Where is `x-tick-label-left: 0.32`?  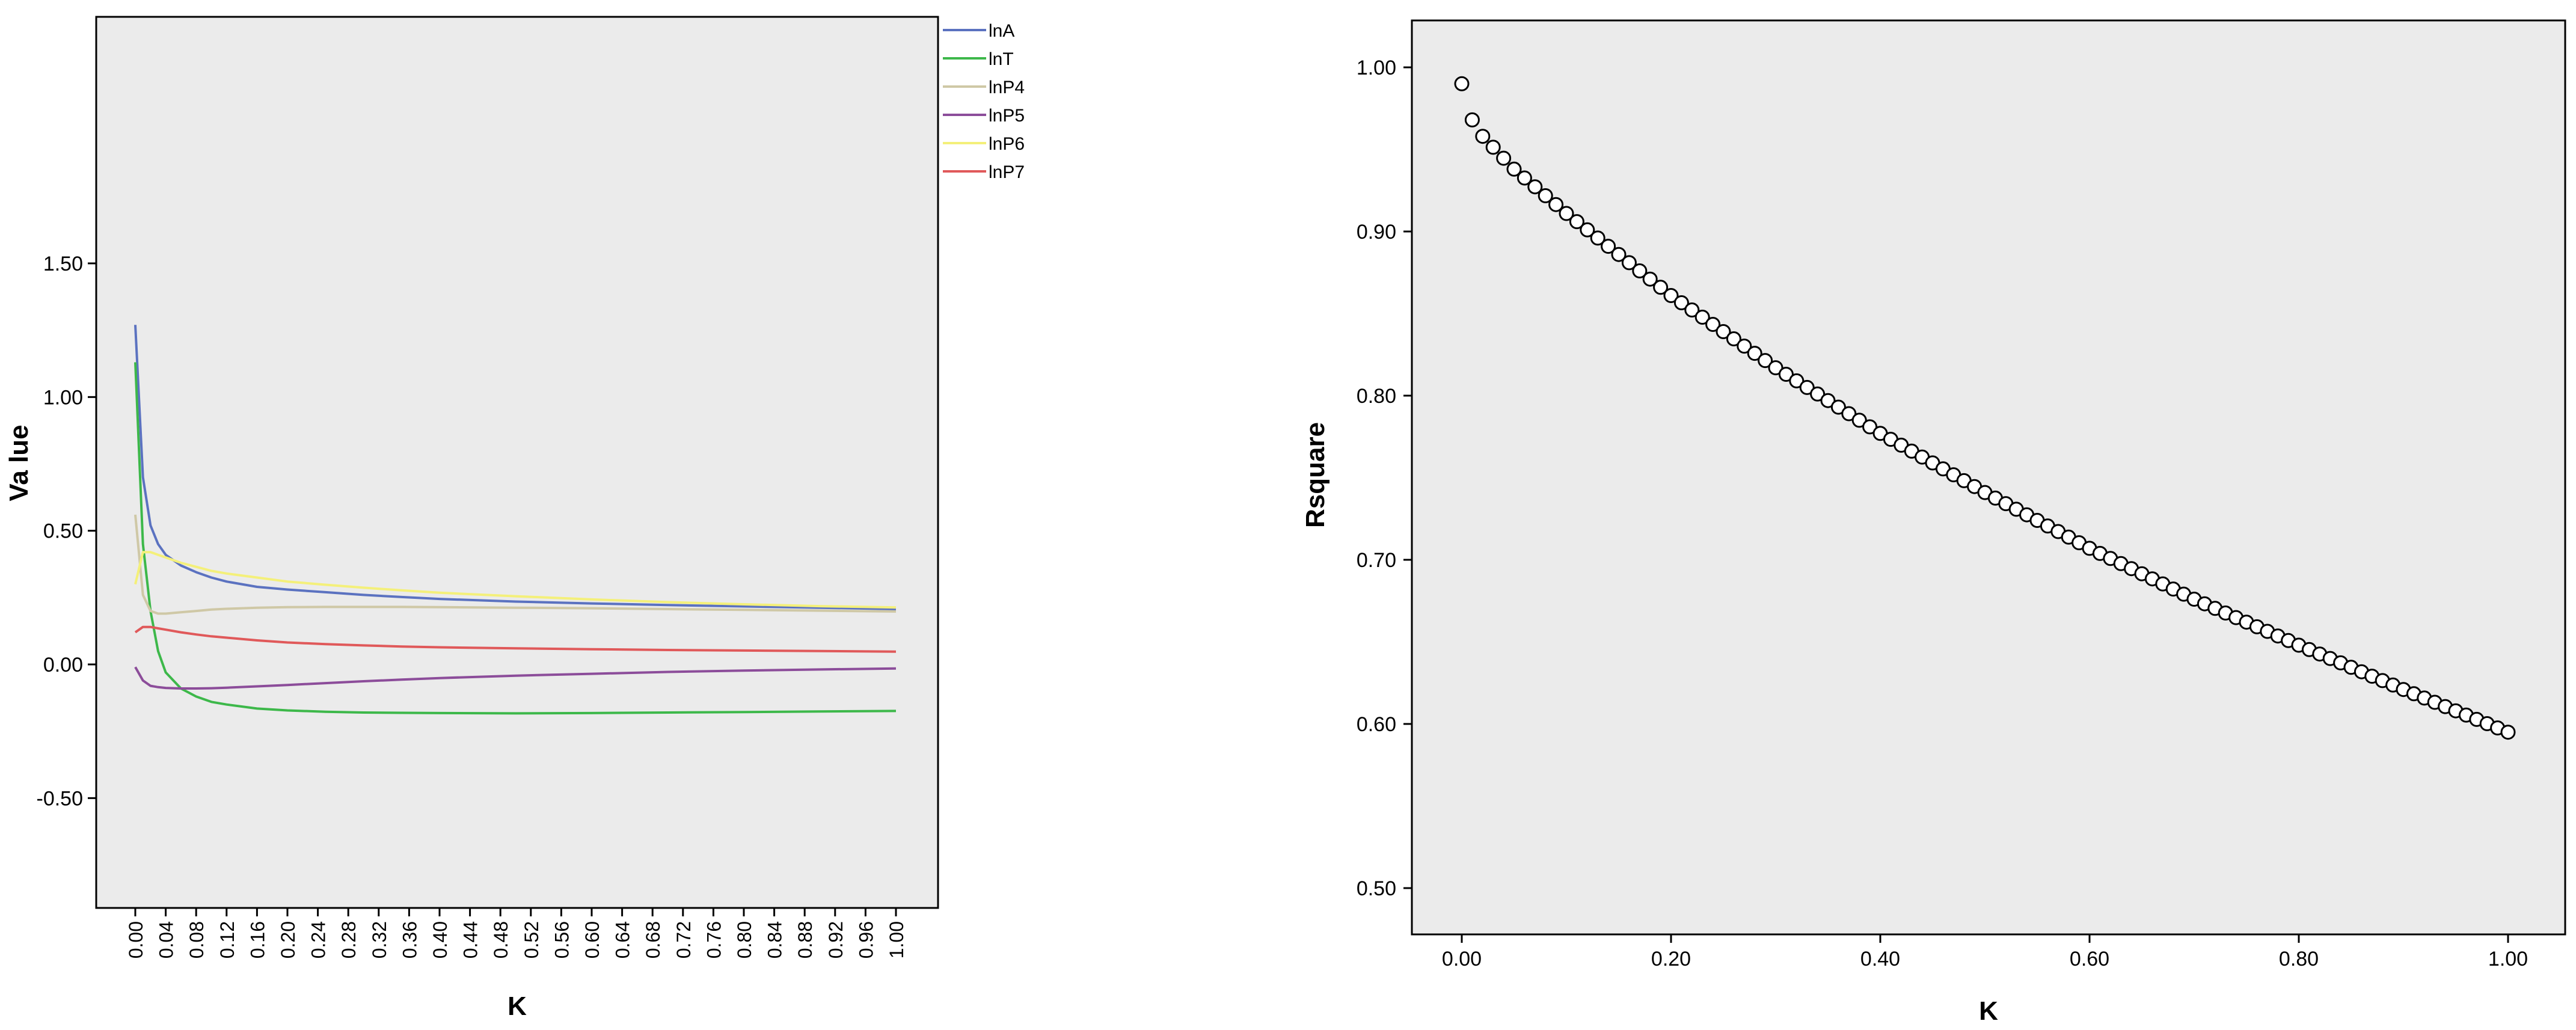
x-tick-label-left: 0.32 is located at coordinates (379, 939).